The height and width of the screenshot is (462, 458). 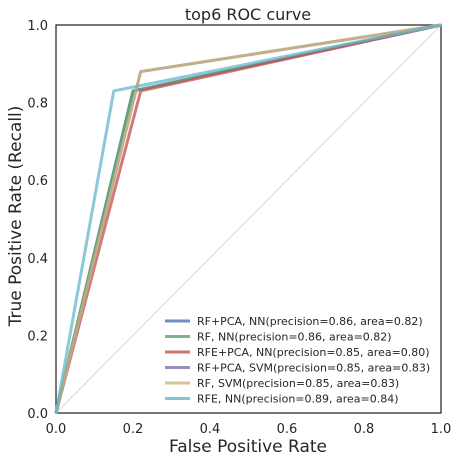 I want to click on y-tick-label: 0.6, so click(x=37, y=181).